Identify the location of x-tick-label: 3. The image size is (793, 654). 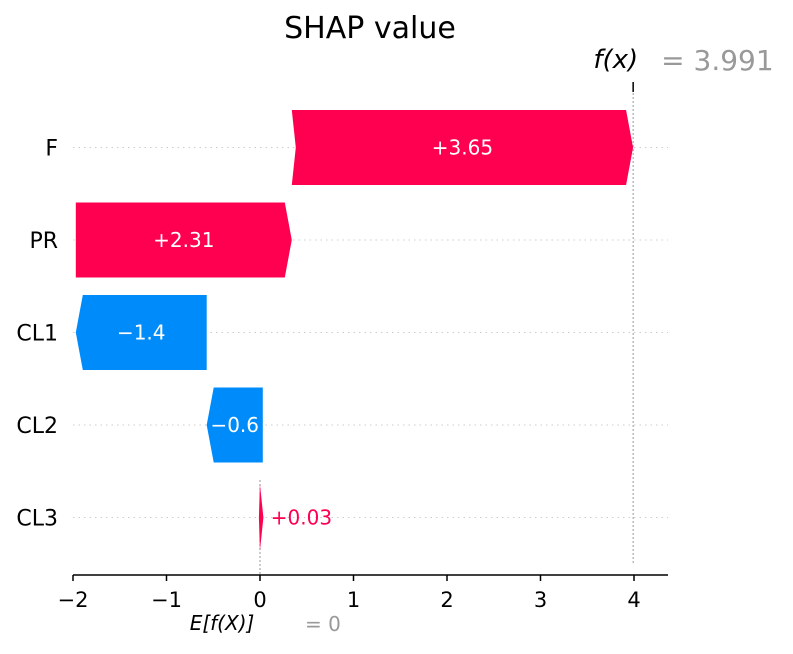
(540, 600).